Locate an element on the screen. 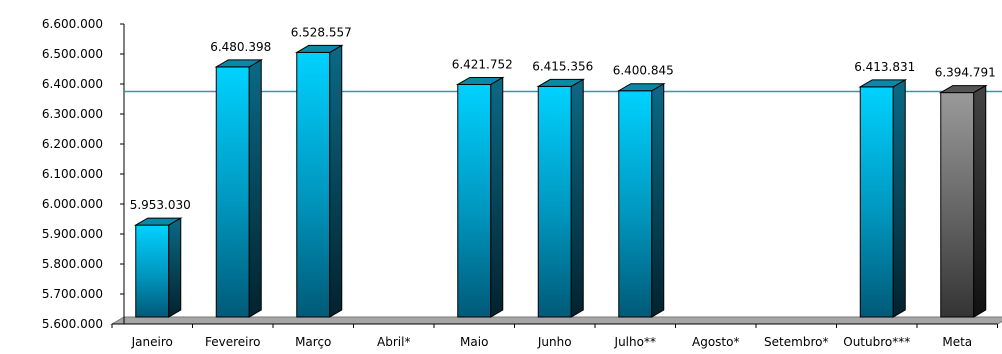 This screenshot has height=354, width=1002. y-tick-label: 6.100.000 is located at coordinates (72, 174).